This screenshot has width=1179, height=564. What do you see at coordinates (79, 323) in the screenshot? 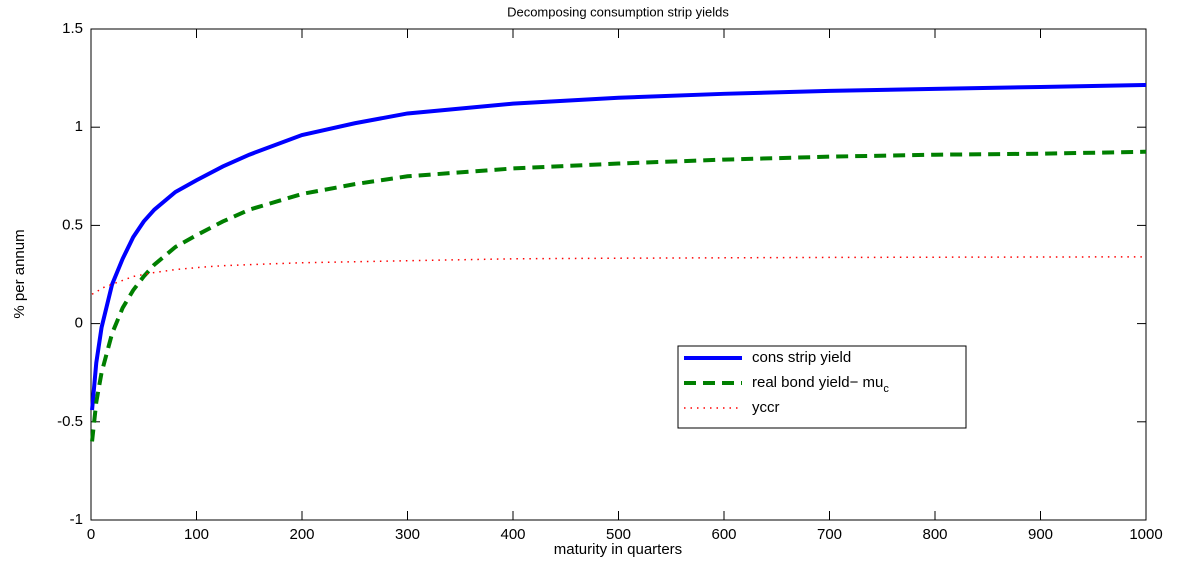
I see `y-tick-label: 0` at bounding box center [79, 323].